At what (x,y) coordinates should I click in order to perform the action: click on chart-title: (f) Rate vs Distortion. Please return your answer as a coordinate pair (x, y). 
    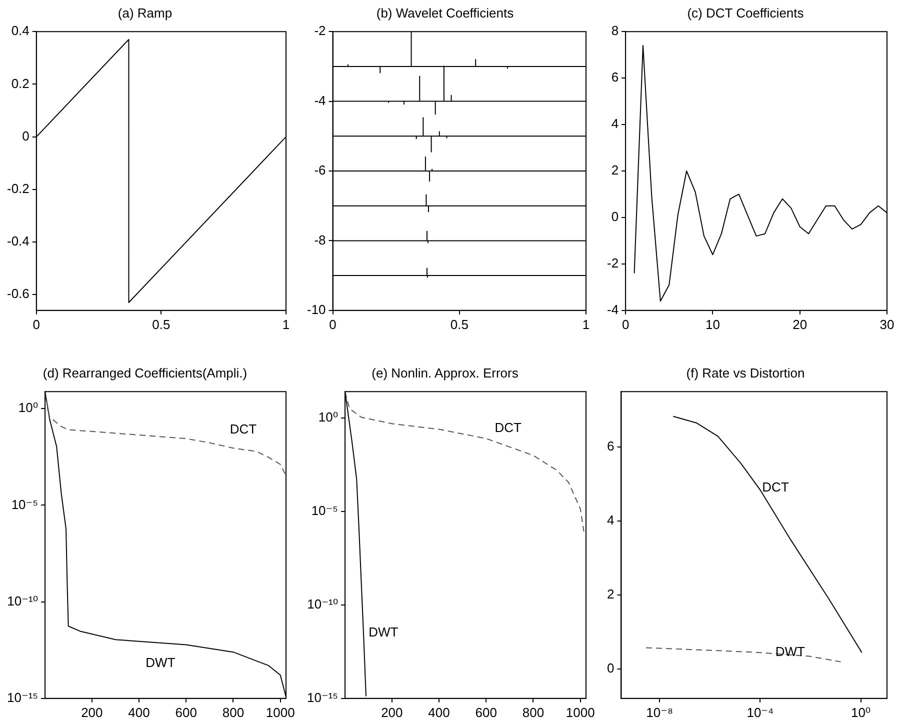
    Looking at the image, I should click on (745, 372).